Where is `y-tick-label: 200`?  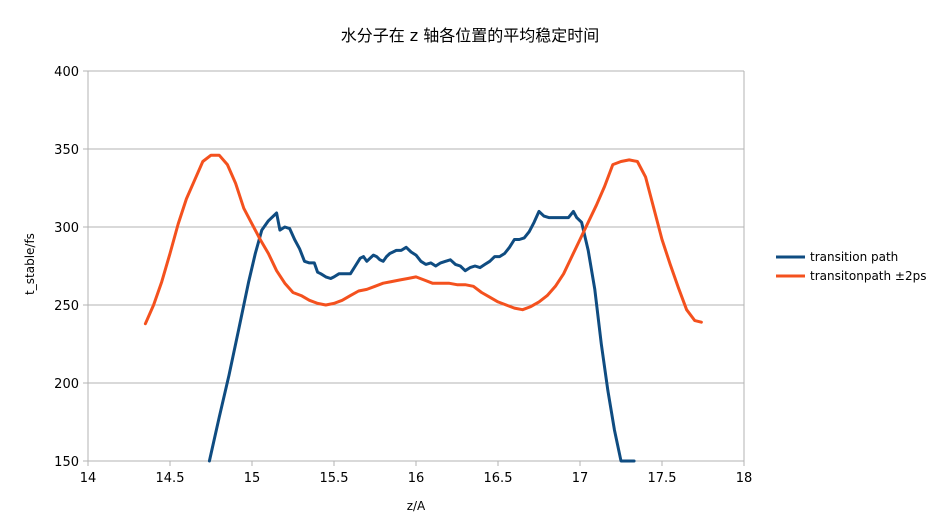
y-tick-label: 200 is located at coordinates (66, 384).